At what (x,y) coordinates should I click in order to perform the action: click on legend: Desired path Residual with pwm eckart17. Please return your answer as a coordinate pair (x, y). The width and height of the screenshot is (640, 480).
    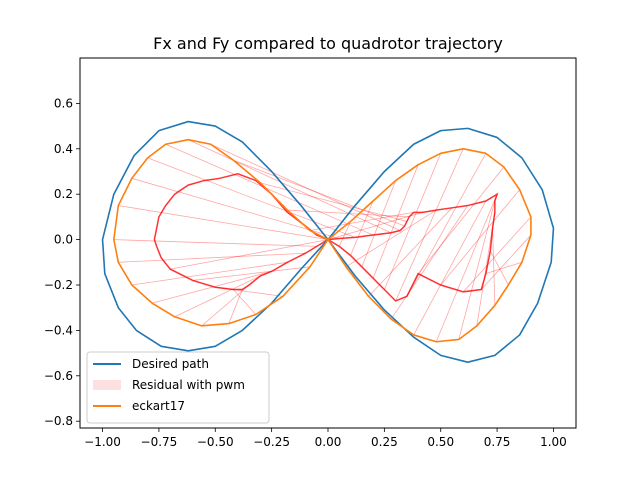
    Looking at the image, I should click on (178, 387).